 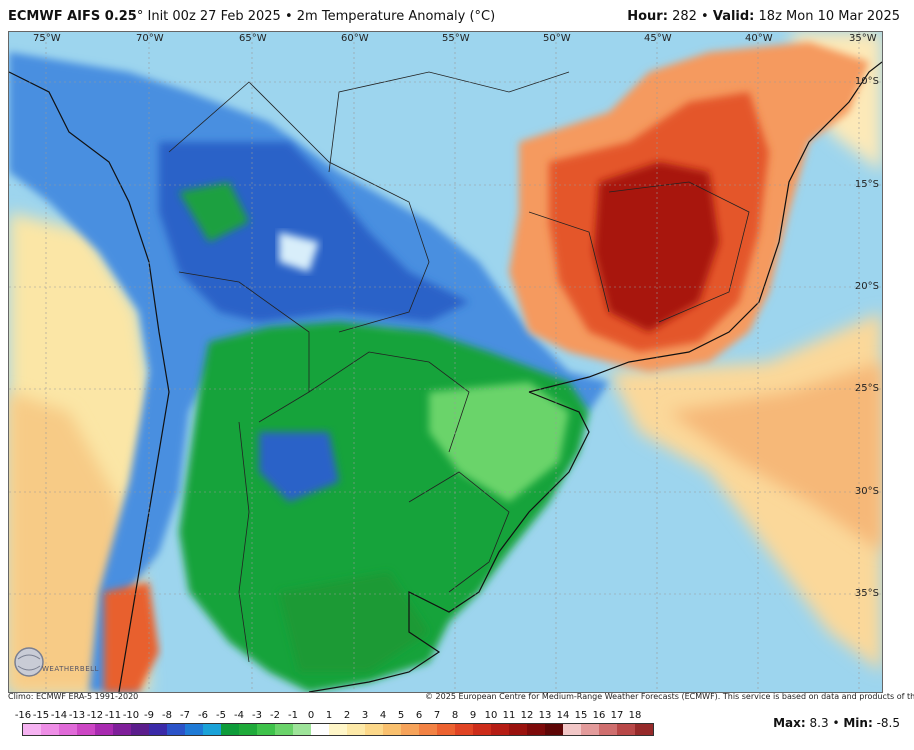 What do you see at coordinates (299, 467) in the screenshot?
I see `blue-patch-argentina` at bounding box center [299, 467].